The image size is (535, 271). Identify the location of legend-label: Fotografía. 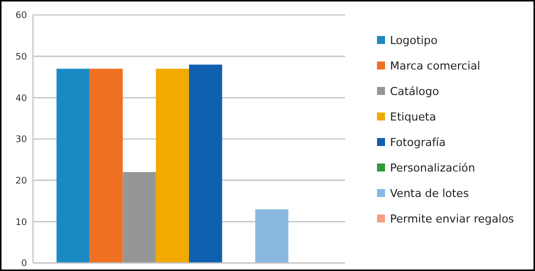
(418, 142).